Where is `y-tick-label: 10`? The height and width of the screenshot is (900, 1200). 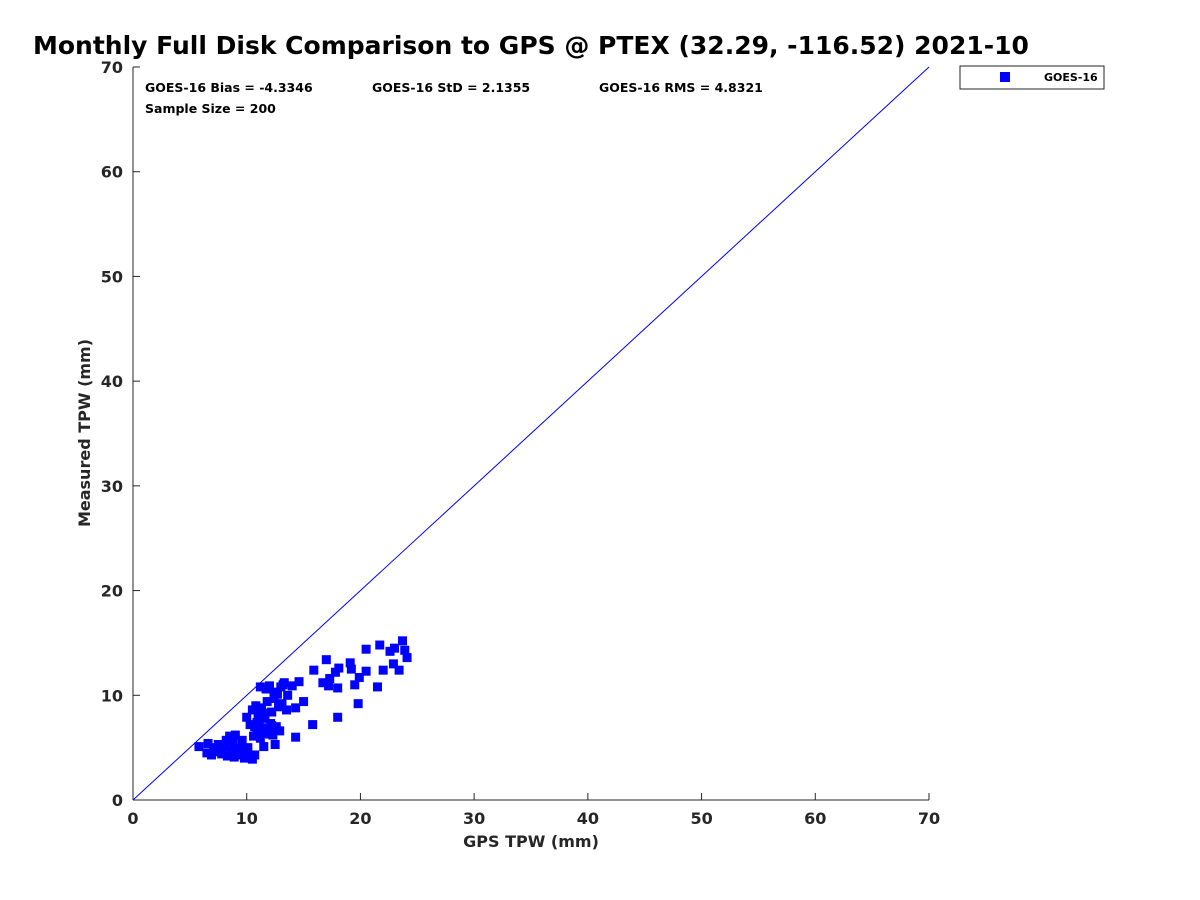 y-tick-label: 10 is located at coordinates (112, 695).